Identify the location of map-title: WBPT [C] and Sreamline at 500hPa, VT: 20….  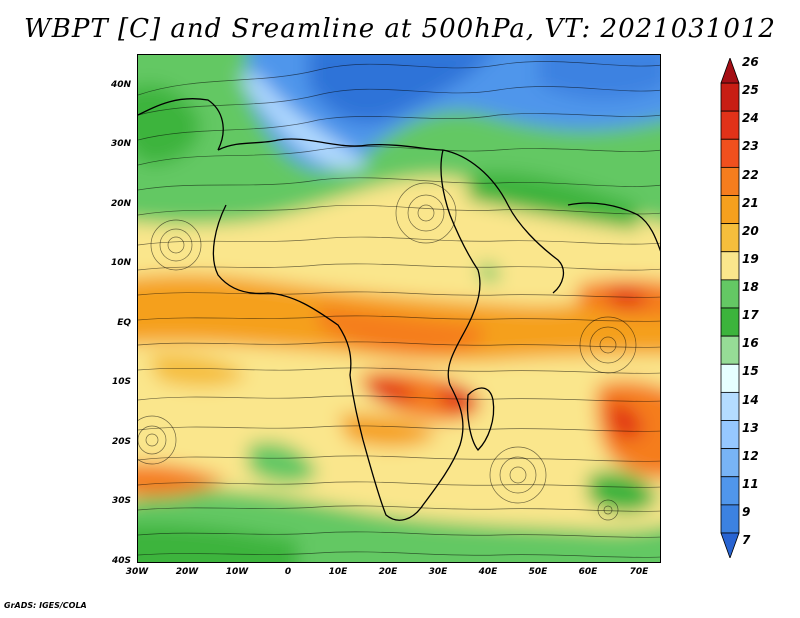
(400, 29).